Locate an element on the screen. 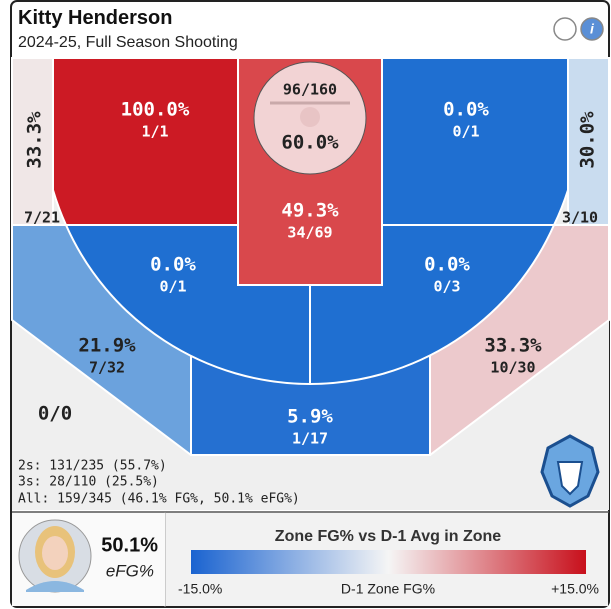 This screenshot has width=611, height=609. zone-shots: 3/10 is located at coordinates (580, 218).